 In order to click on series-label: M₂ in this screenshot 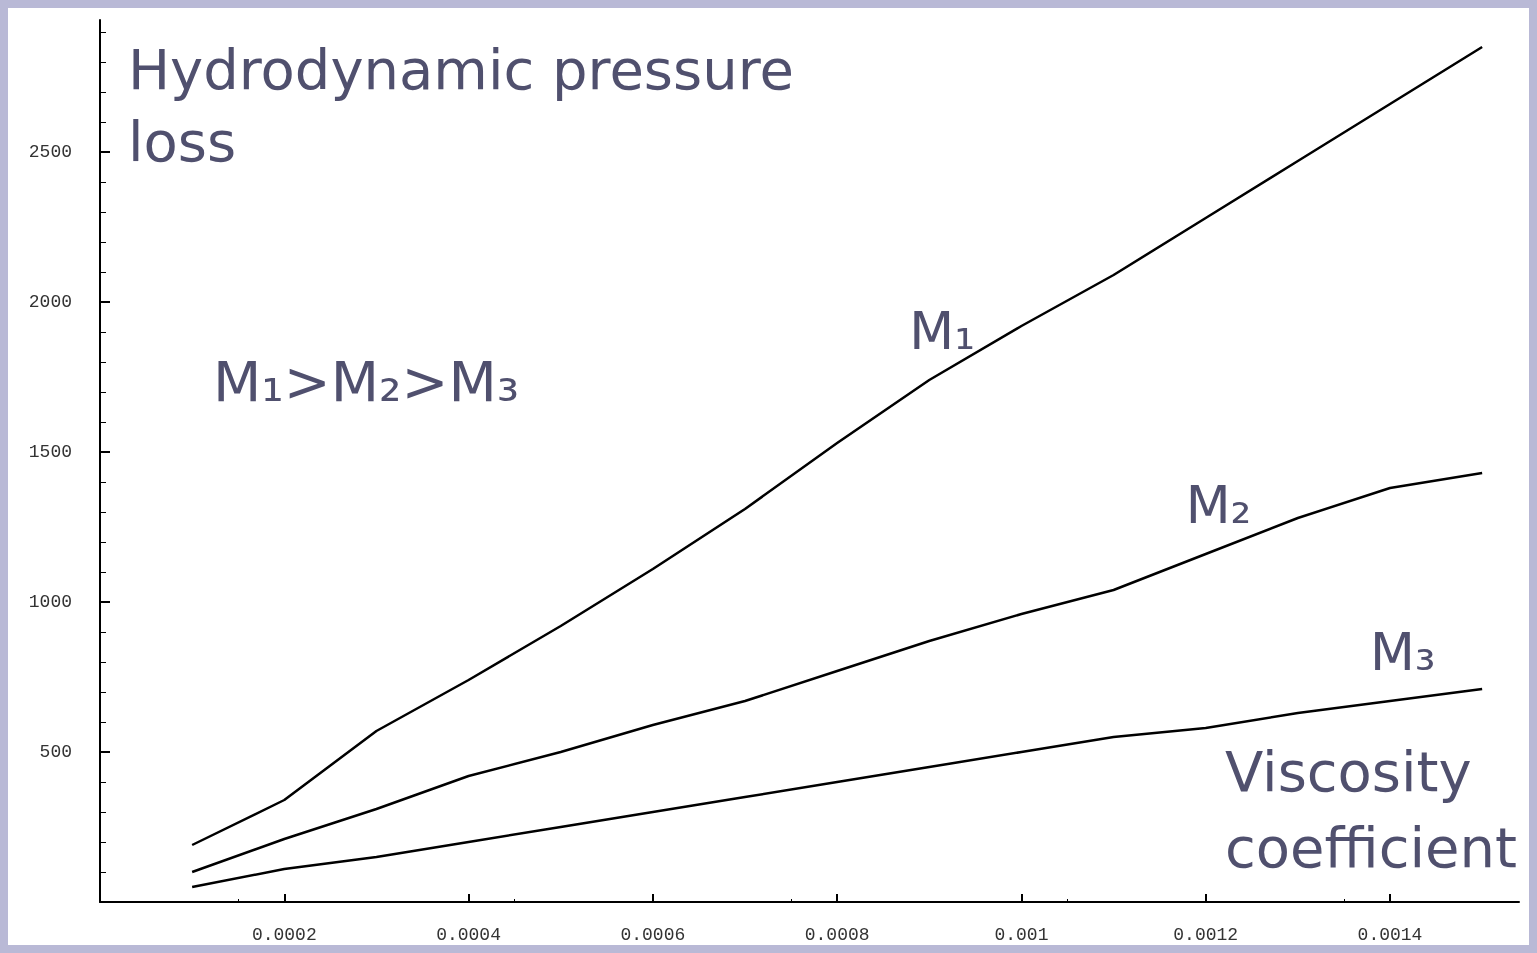, I will do `click(1218, 505)`.